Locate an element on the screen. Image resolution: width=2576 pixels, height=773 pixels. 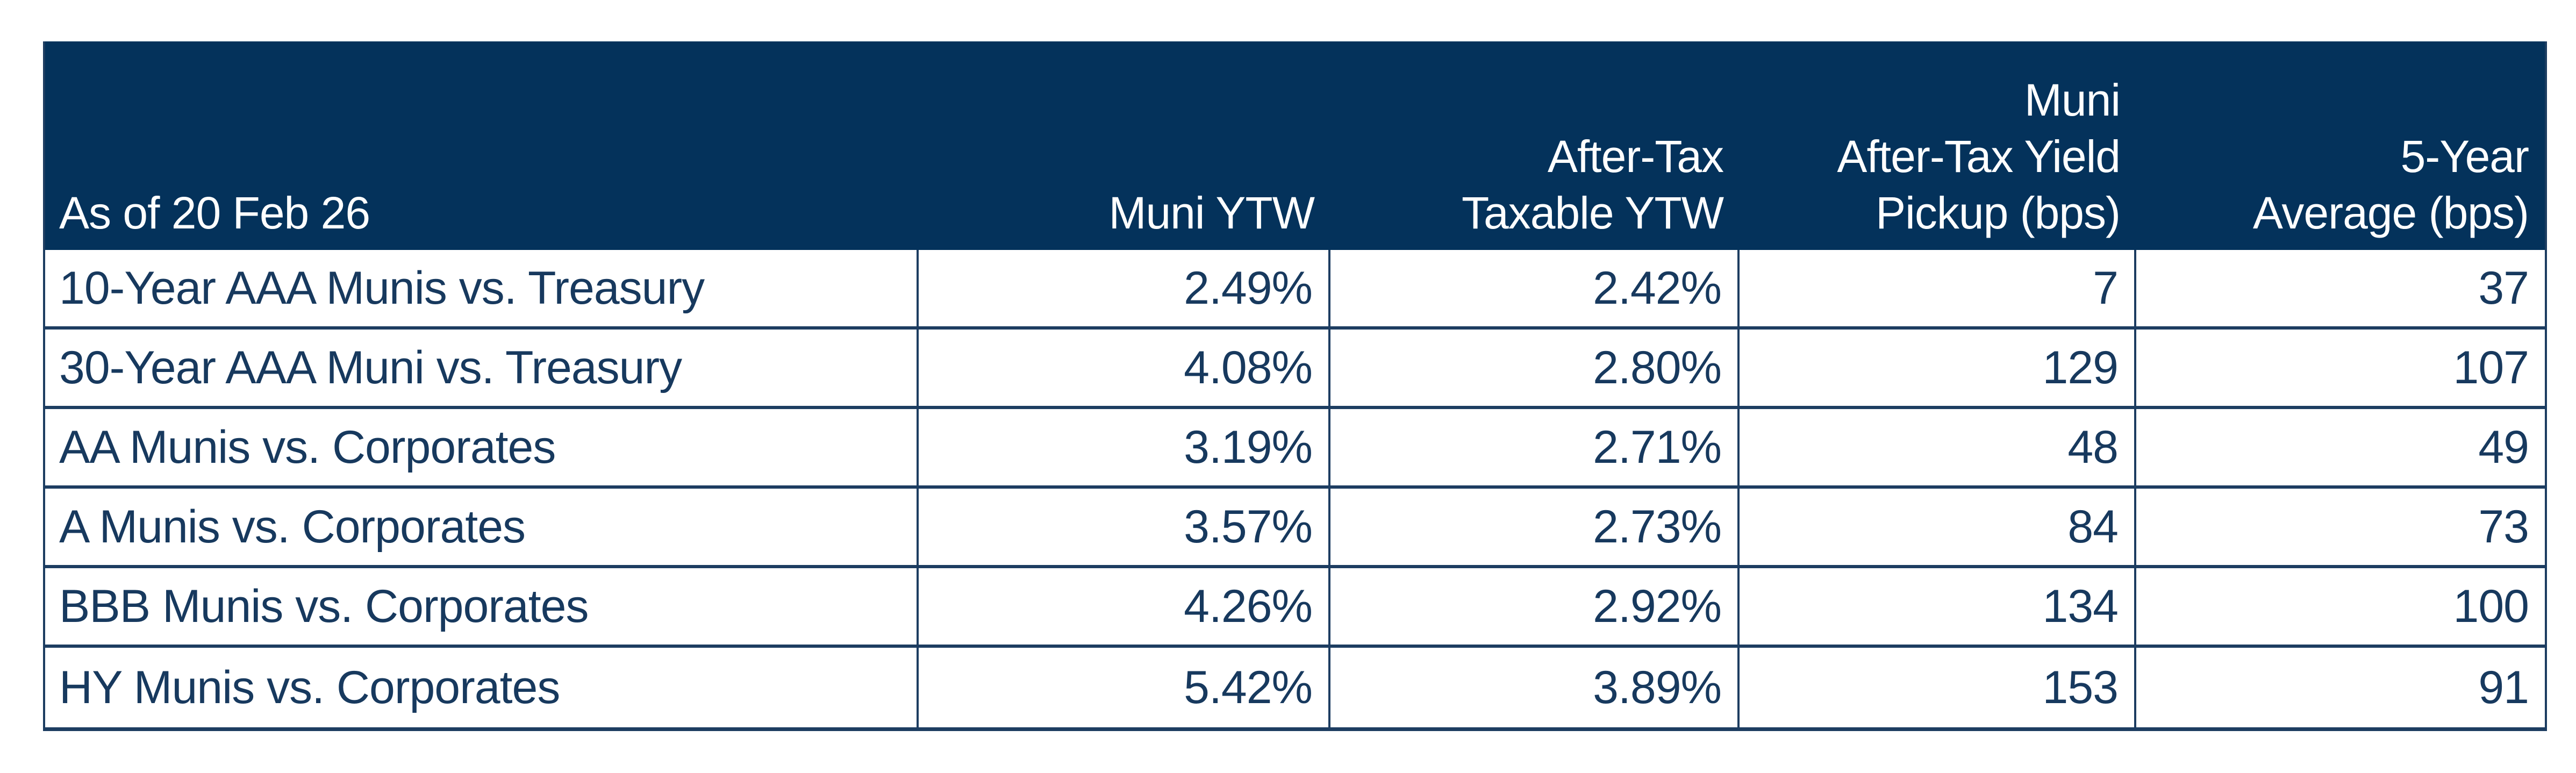
cell-pickup-bps: 48 is located at coordinates (1938, 449).